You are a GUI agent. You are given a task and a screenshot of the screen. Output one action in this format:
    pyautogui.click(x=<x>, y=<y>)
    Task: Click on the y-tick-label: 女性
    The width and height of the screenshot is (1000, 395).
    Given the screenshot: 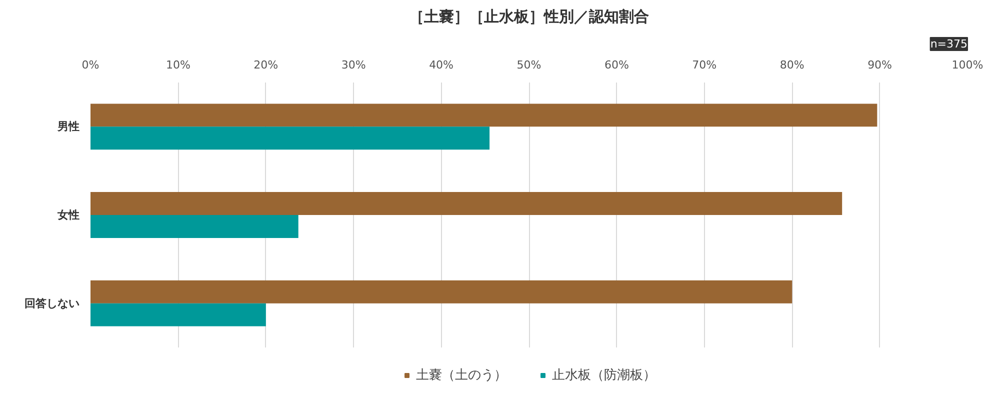 What is the action you would take?
    pyautogui.click(x=68, y=215)
    